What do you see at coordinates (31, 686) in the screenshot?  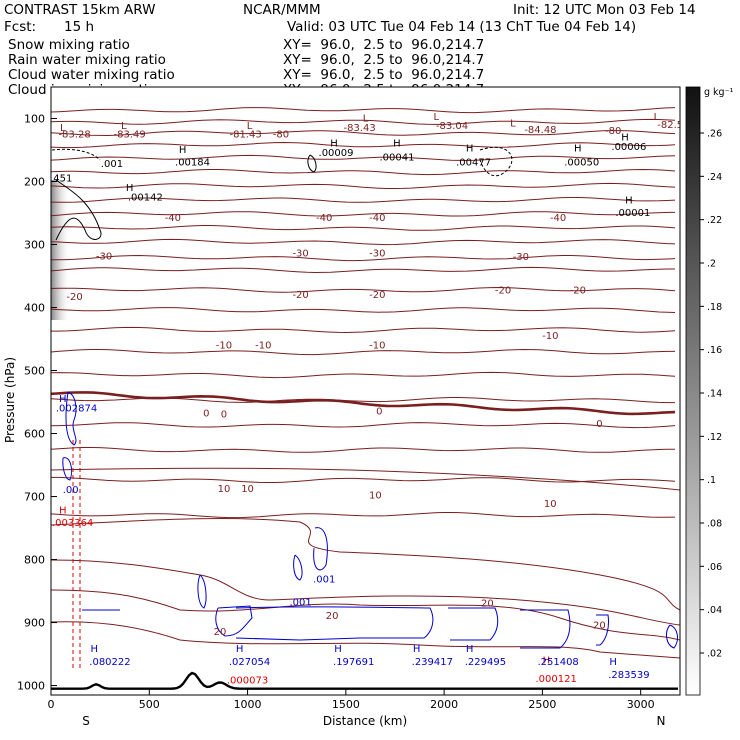 I see `y-tick-label: 1000` at bounding box center [31, 686].